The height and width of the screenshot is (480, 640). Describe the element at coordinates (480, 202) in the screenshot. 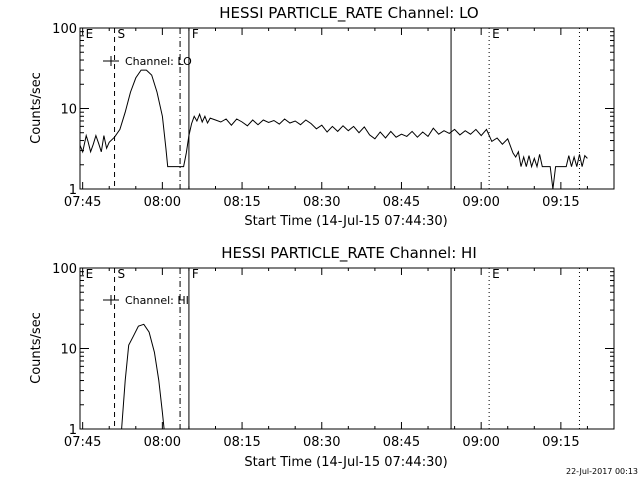

I see `lo-x-tick-label: 09:00` at that location.